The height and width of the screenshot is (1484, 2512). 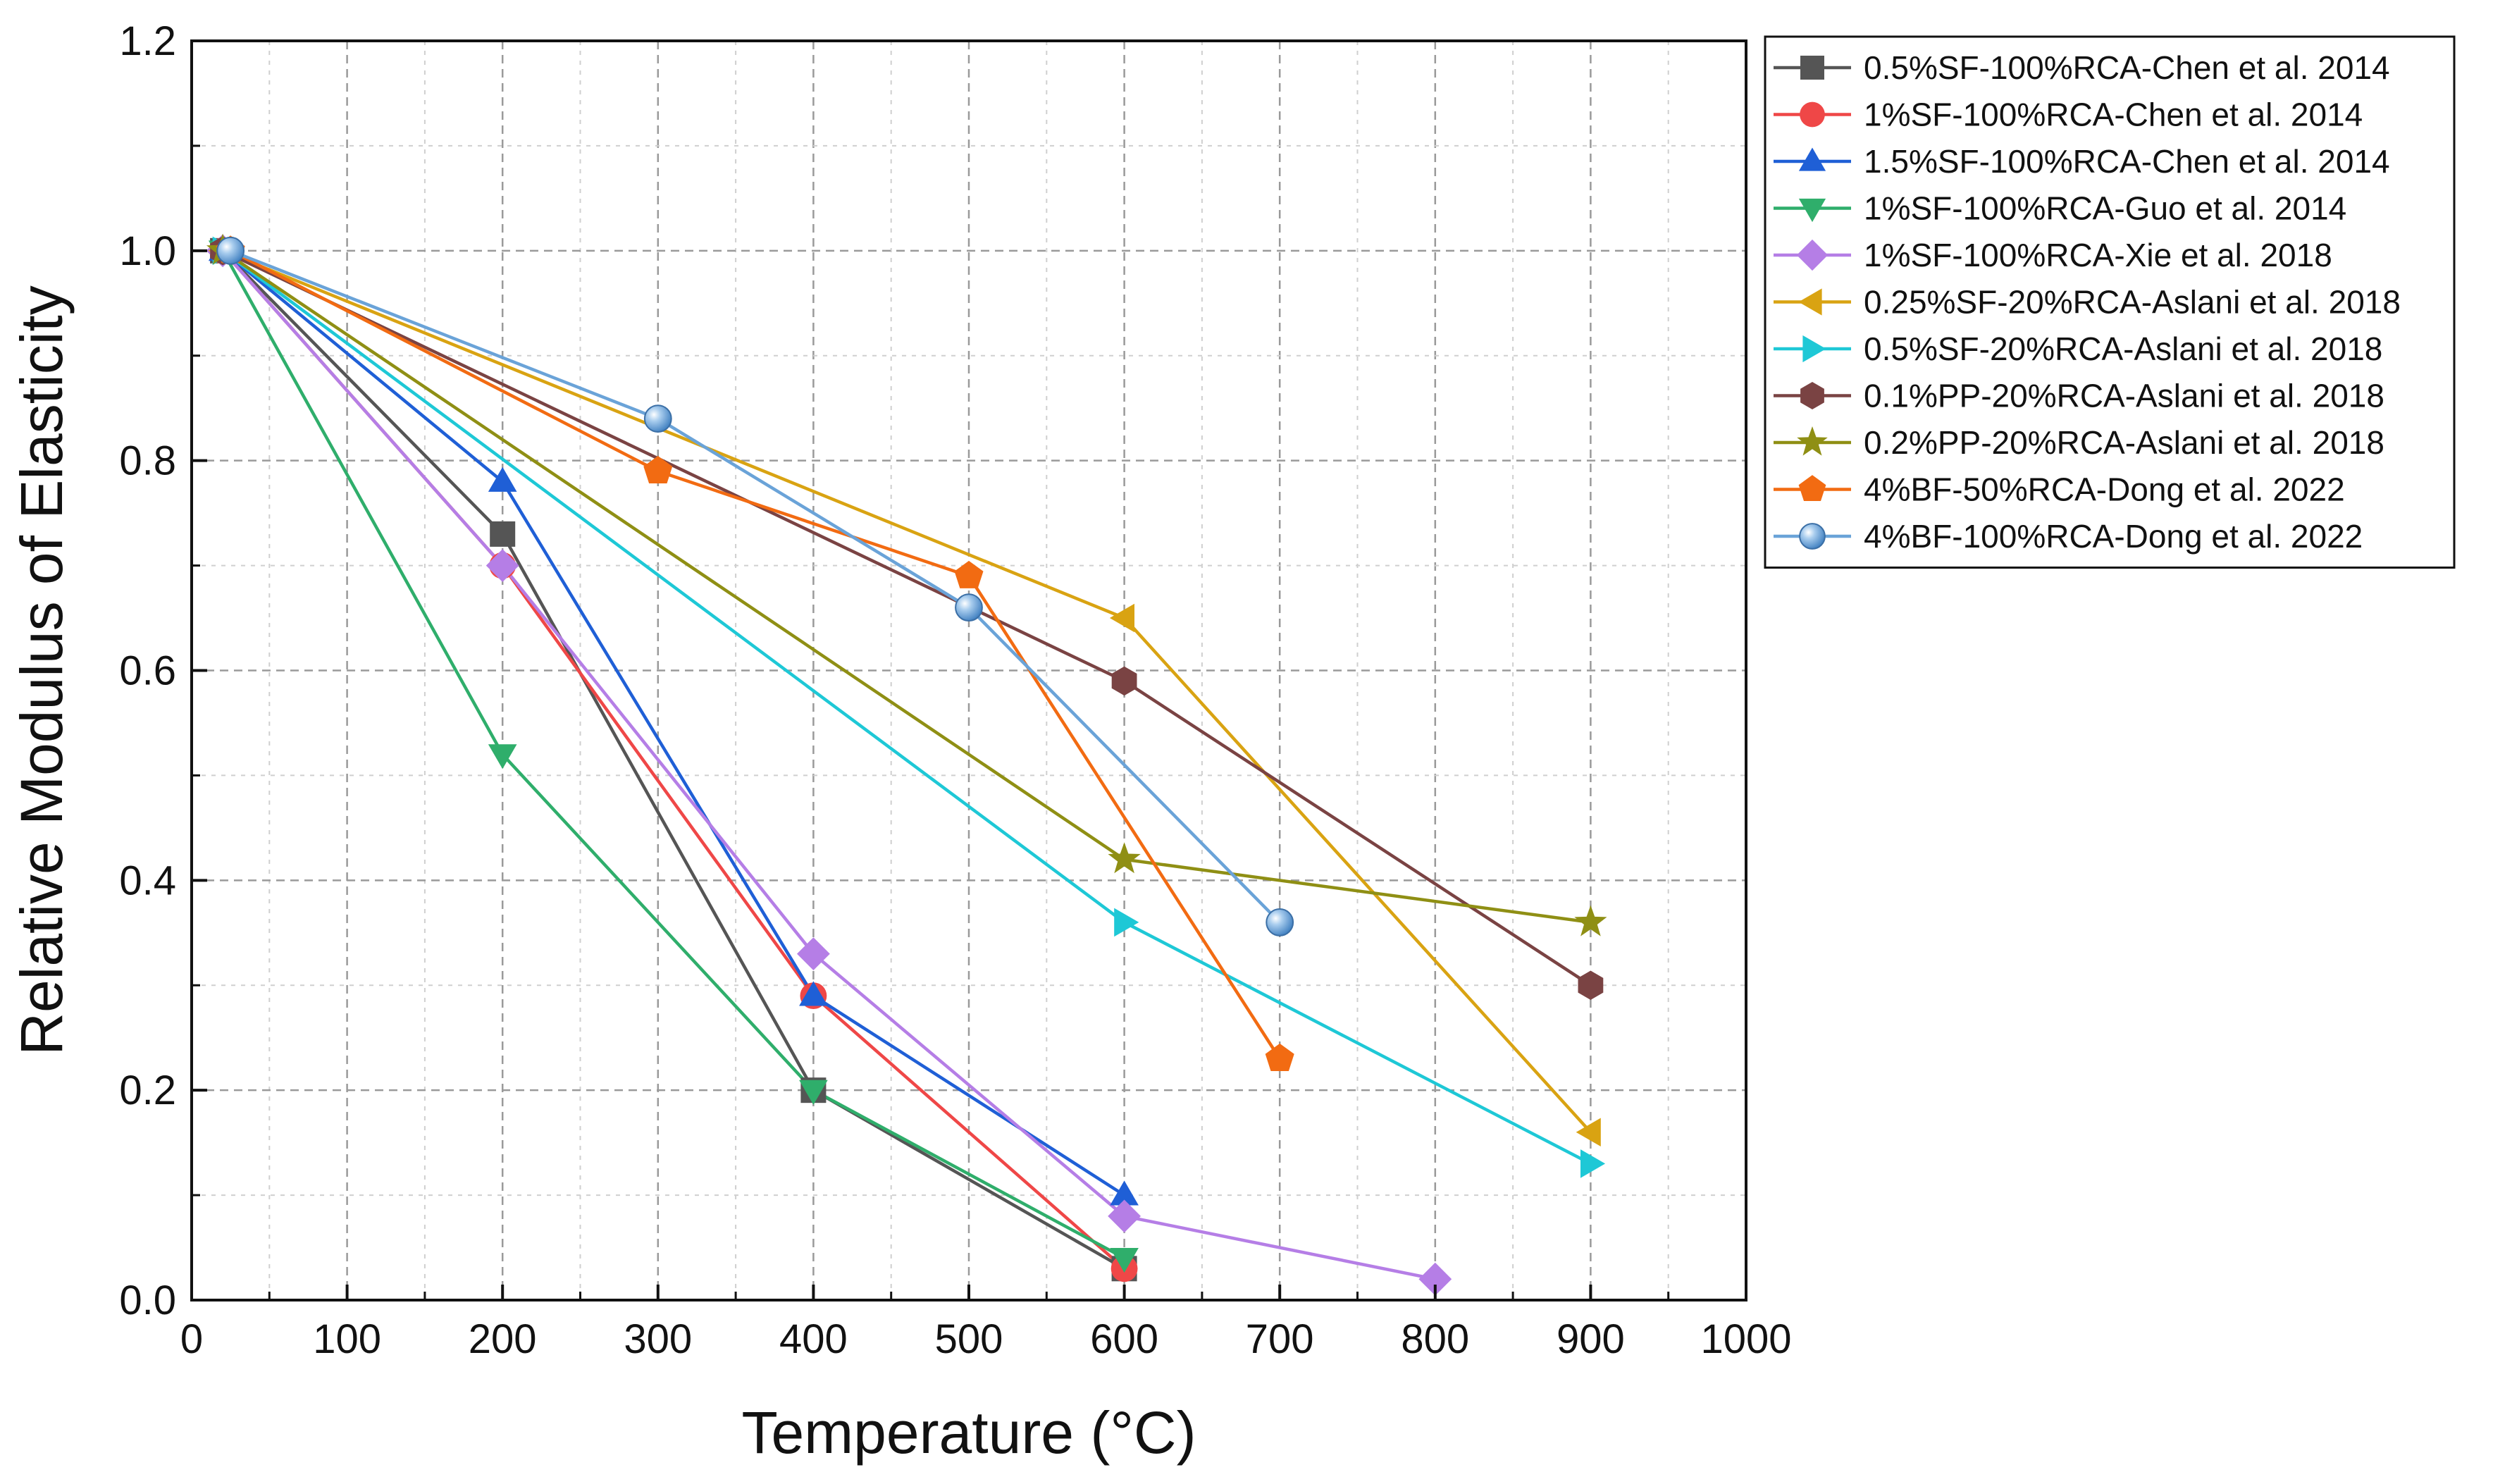 What do you see at coordinates (147, 671) in the screenshot?
I see `y-tick-label: 0.6` at bounding box center [147, 671].